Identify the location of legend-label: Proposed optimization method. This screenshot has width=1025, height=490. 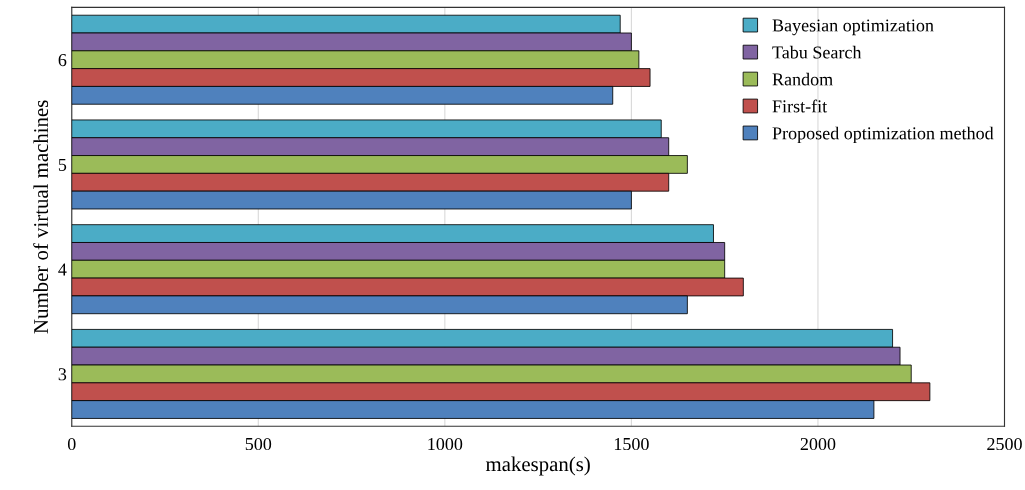
(883, 135).